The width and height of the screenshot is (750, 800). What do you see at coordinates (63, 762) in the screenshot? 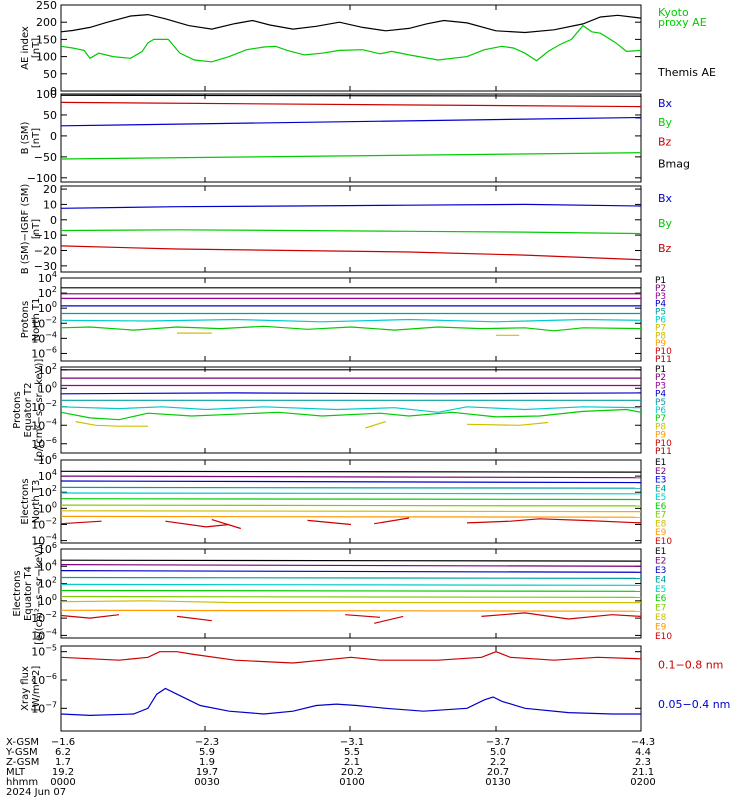
I see `footer-value: 1.7` at bounding box center [63, 762].